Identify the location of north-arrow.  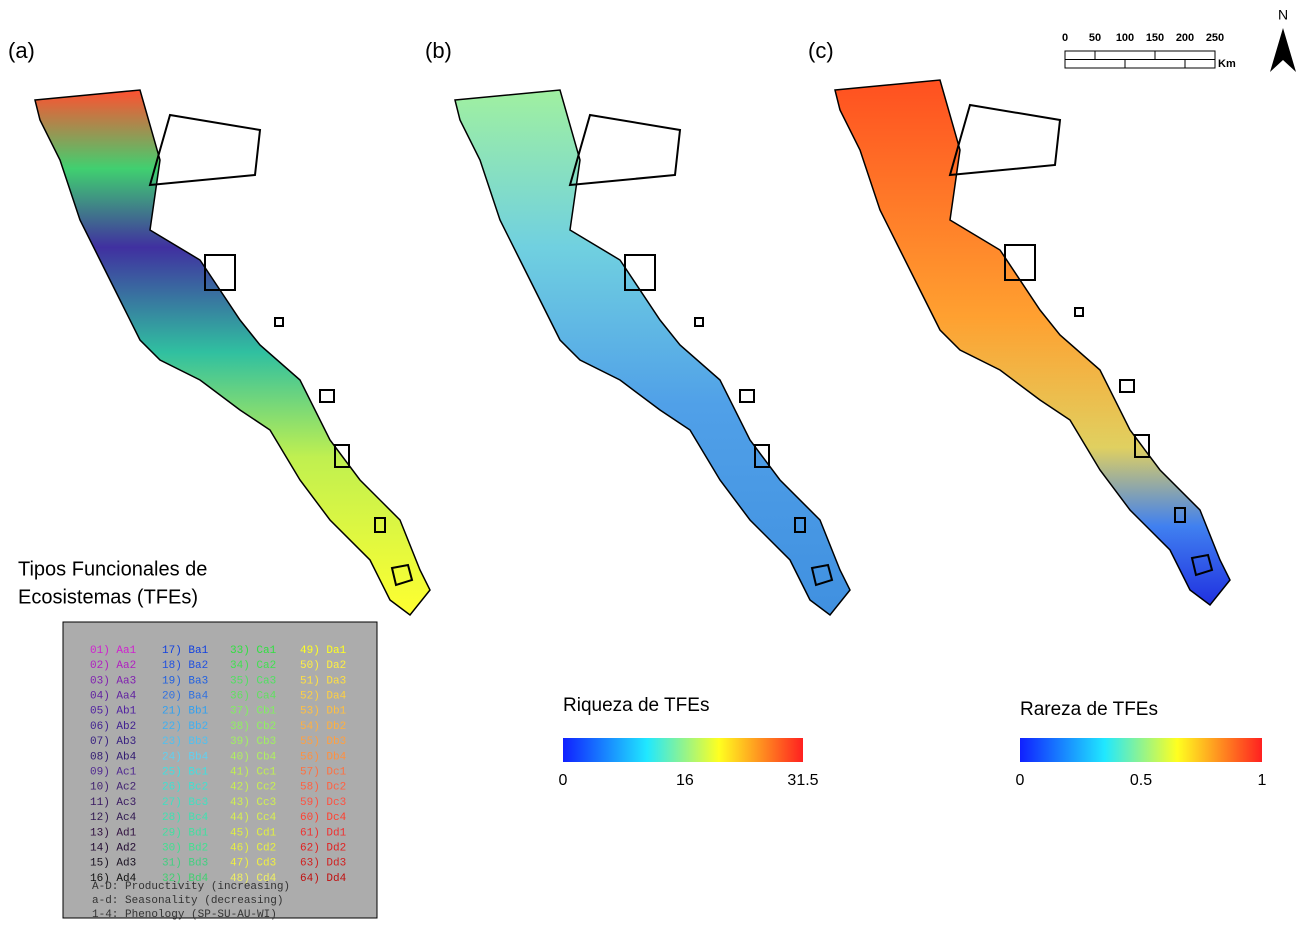
(1283, 50).